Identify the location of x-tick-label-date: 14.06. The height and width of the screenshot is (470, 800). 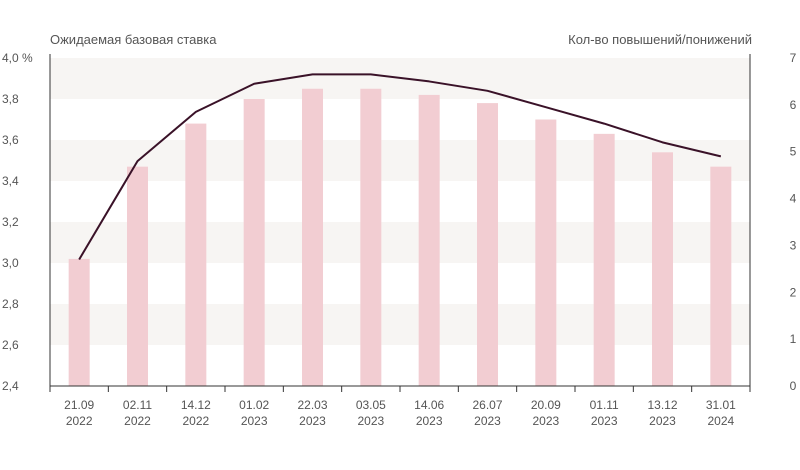
(429, 405).